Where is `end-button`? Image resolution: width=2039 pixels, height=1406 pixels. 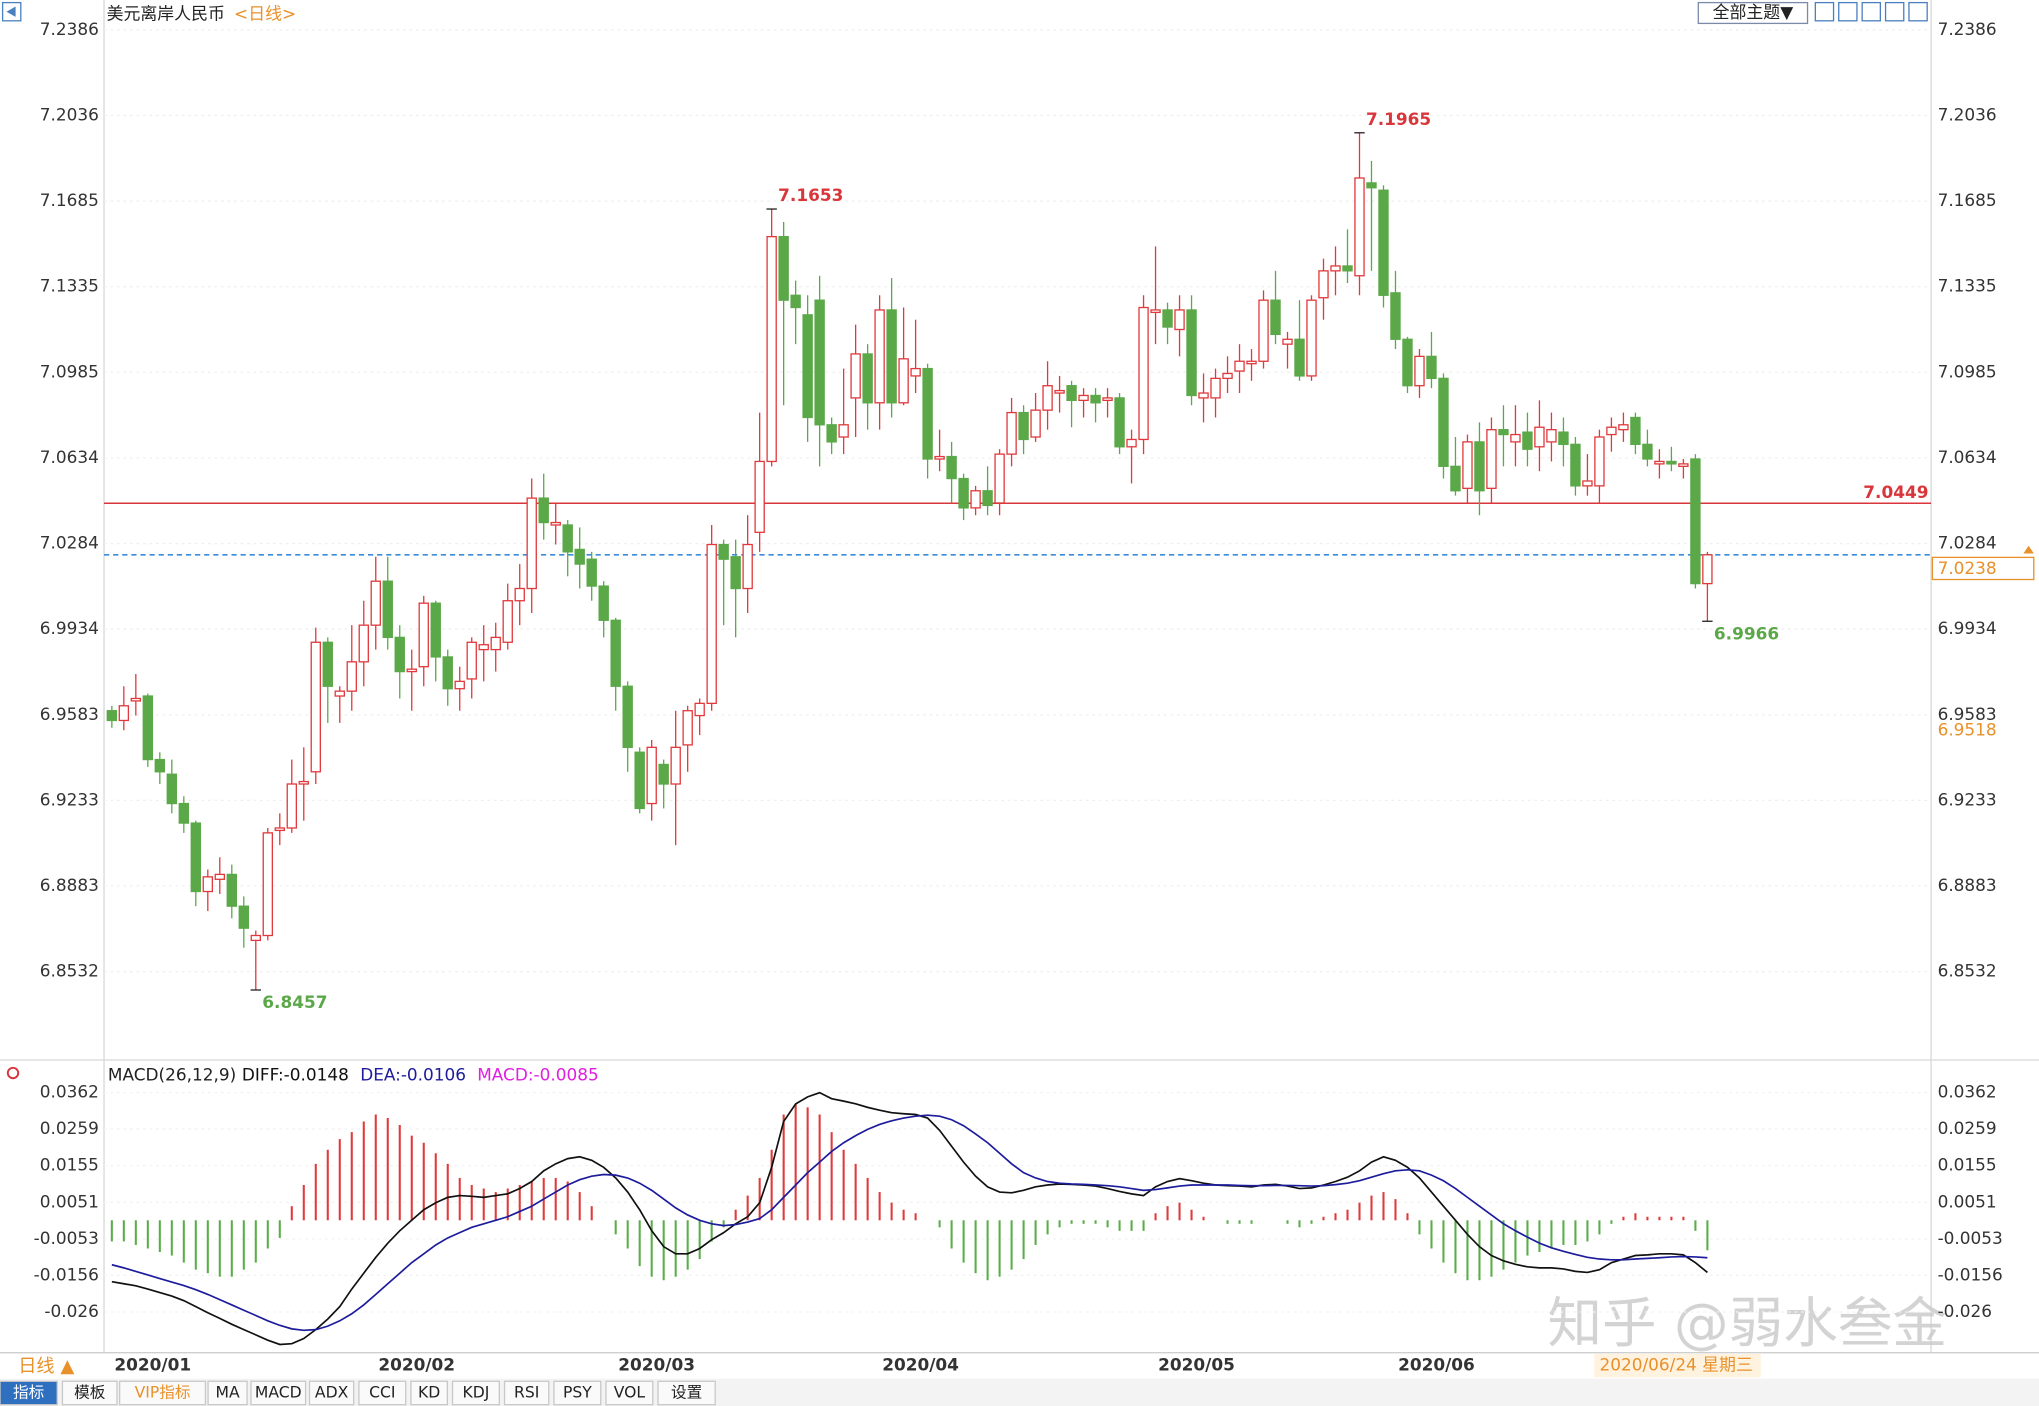 end-button is located at coordinates (1918, 11).